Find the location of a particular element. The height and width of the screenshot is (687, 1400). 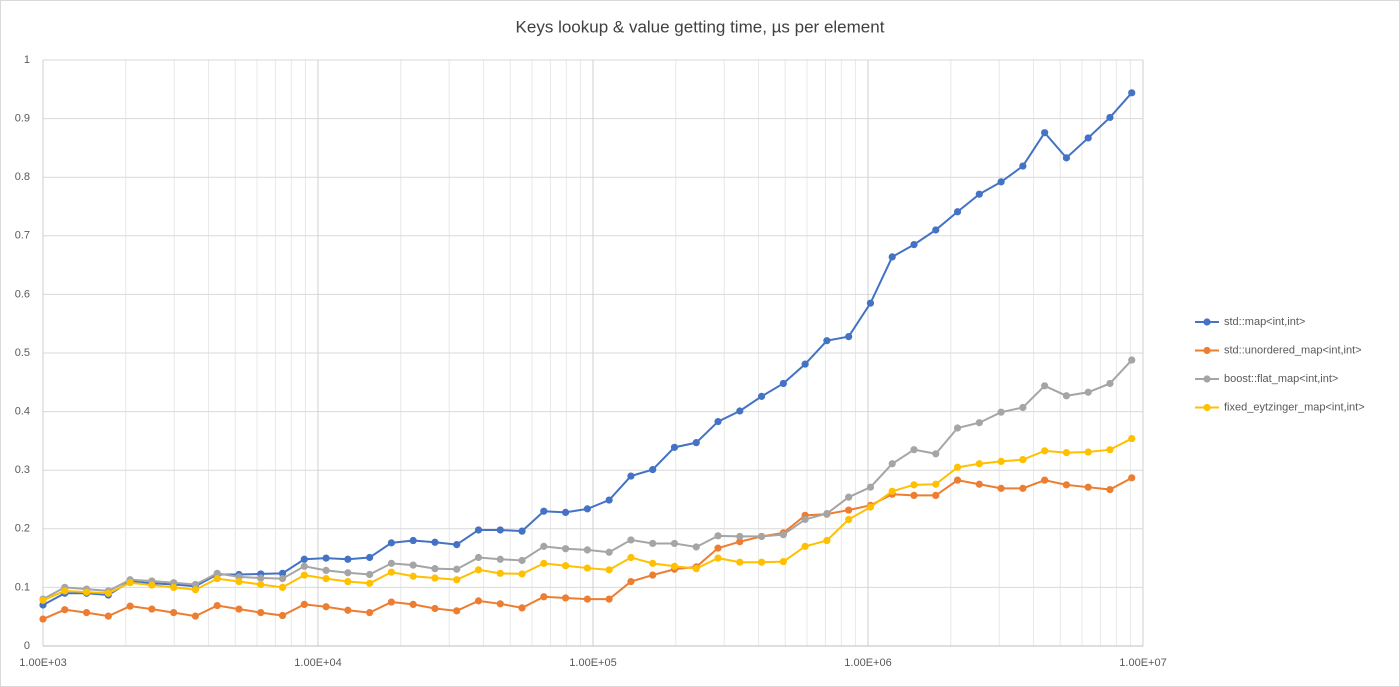

x-tick-label: 1.00E+07 is located at coordinates (1142, 663).